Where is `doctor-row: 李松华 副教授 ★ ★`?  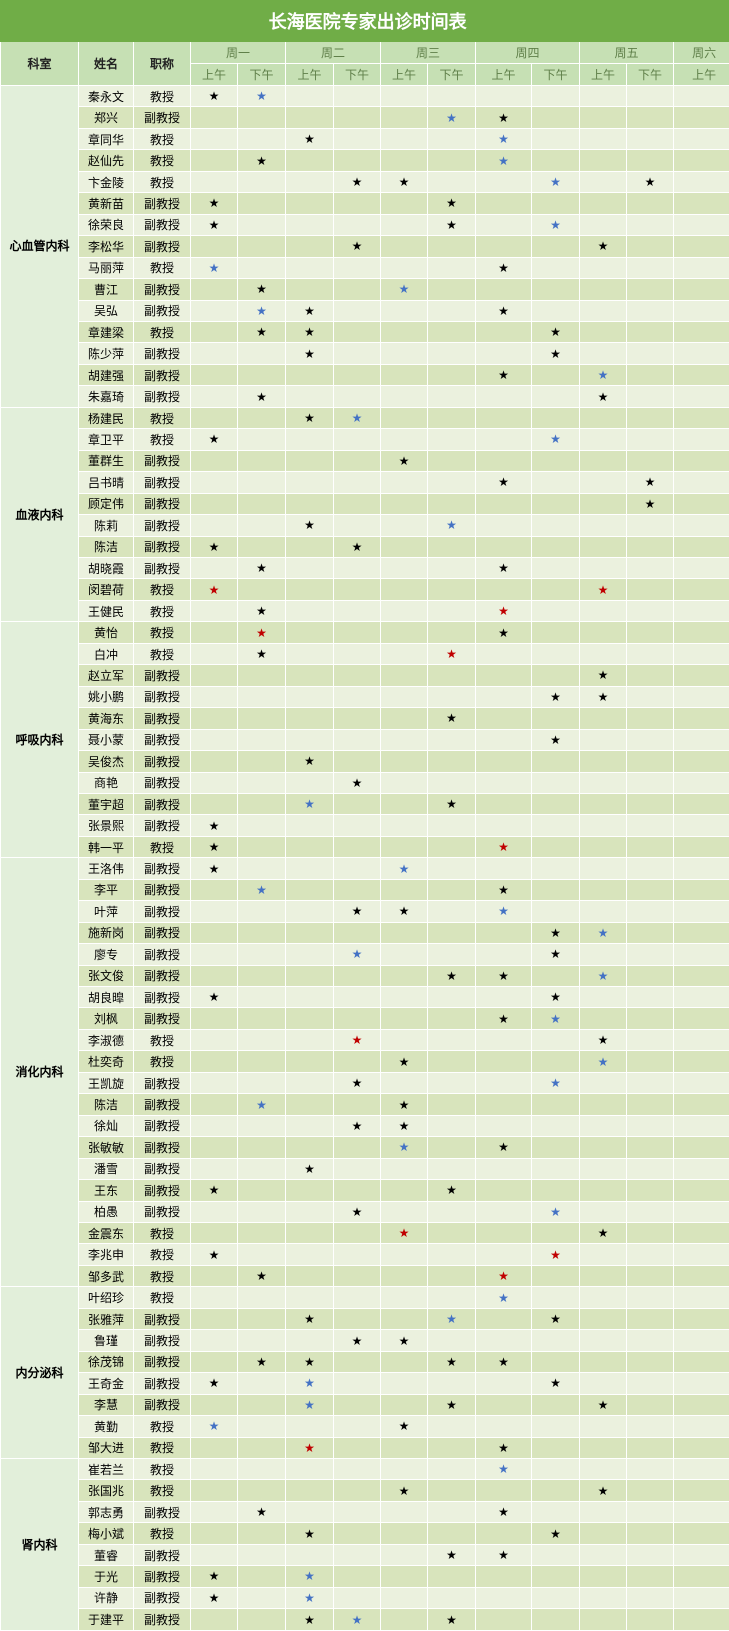 doctor-row: 李松华 副教授 ★ ★ is located at coordinates (365, 246).